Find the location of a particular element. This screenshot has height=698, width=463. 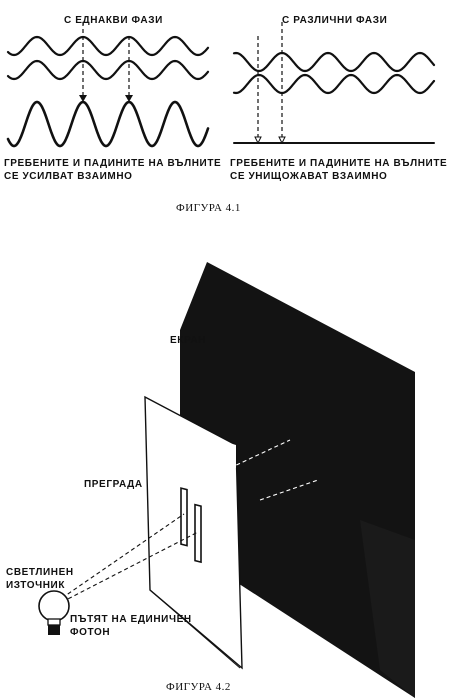

left-caption-line-2: СЕ УСИЛВАТ ВЗАИМНО is located at coordinates (68, 176).